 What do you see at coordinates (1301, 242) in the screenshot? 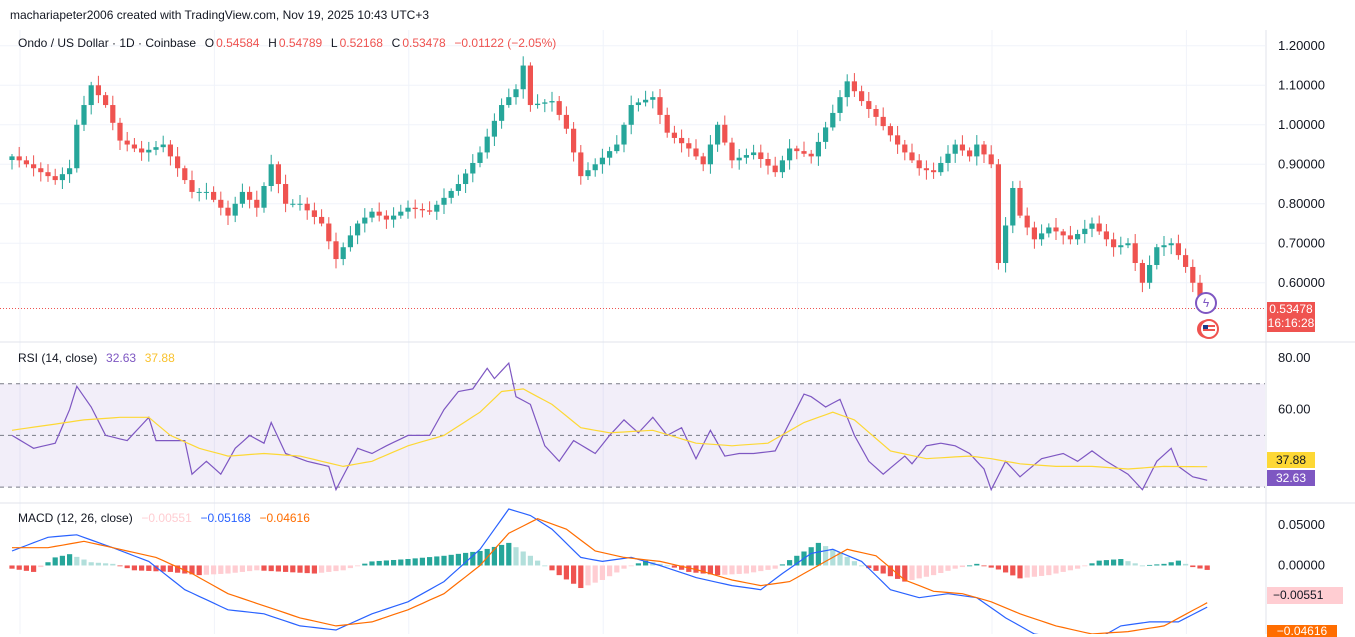
I see `price-axis-tick: 0.70000` at bounding box center [1301, 242].